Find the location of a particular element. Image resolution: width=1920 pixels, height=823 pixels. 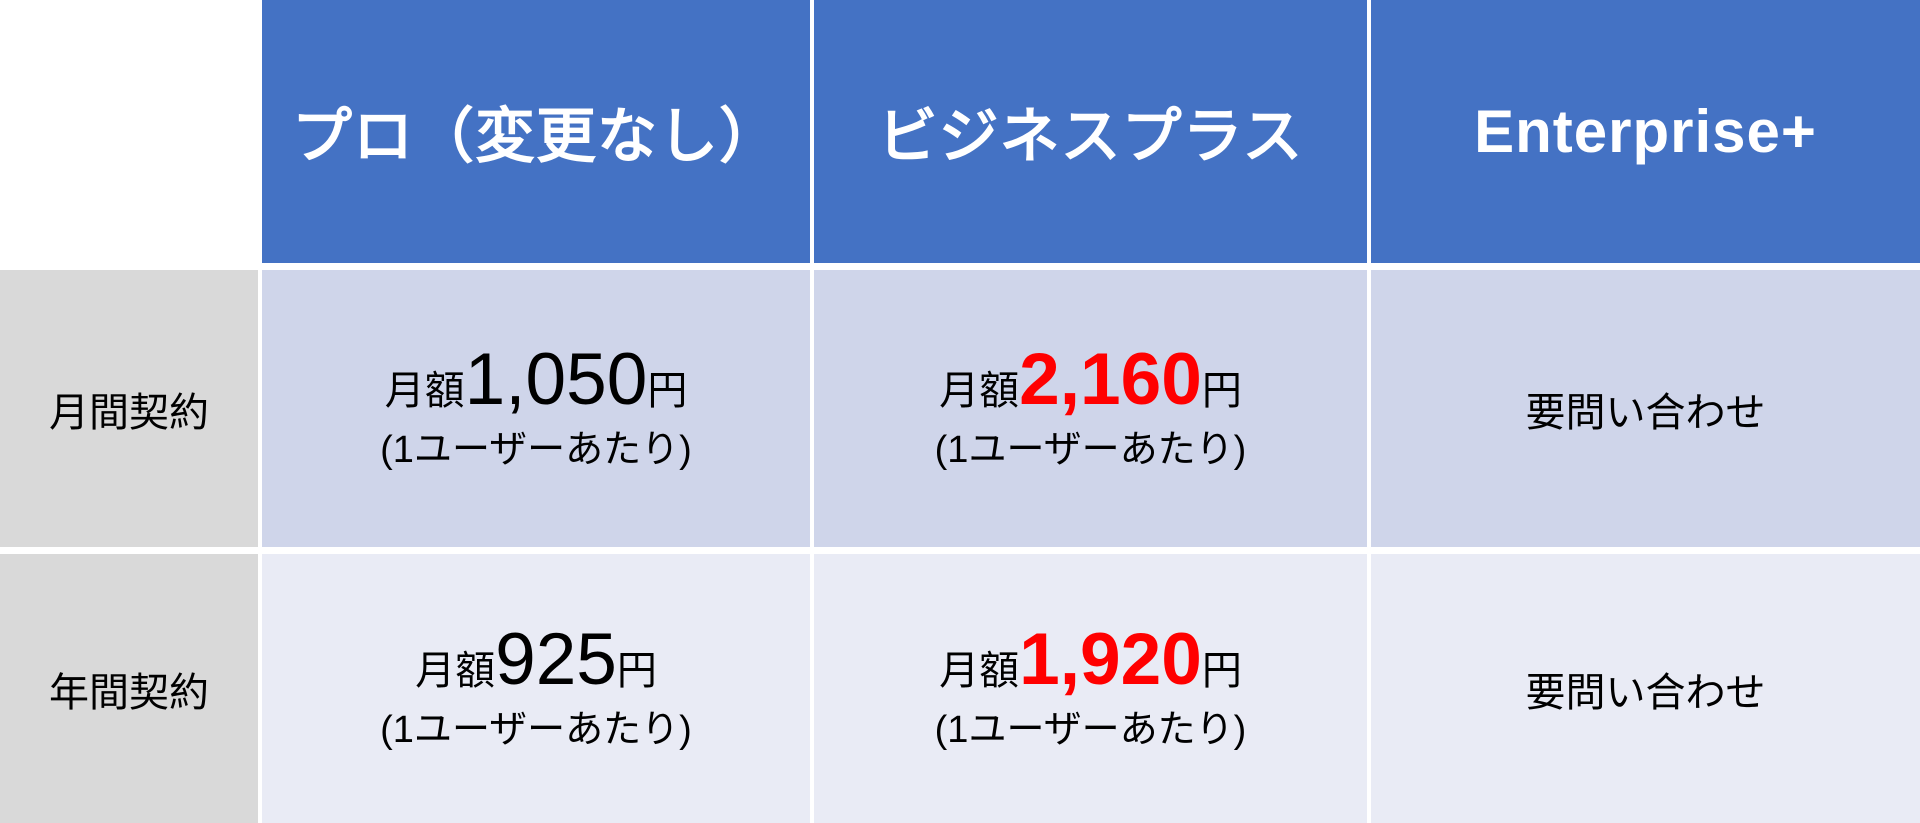

header-cell-pro: プロ（変更なし） is located at coordinates (536, 131).